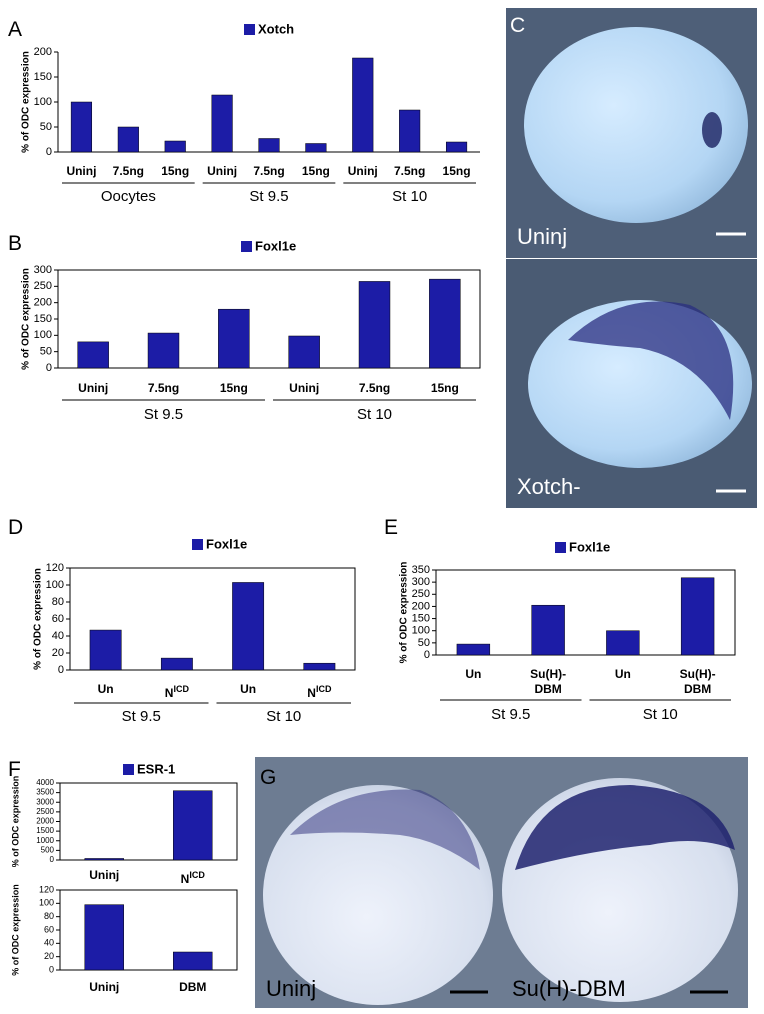 The width and height of the screenshot is (764, 1014). What do you see at coordinates (16, 527) in the screenshot?
I see `panel-label: D` at bounding box center [16, 527].